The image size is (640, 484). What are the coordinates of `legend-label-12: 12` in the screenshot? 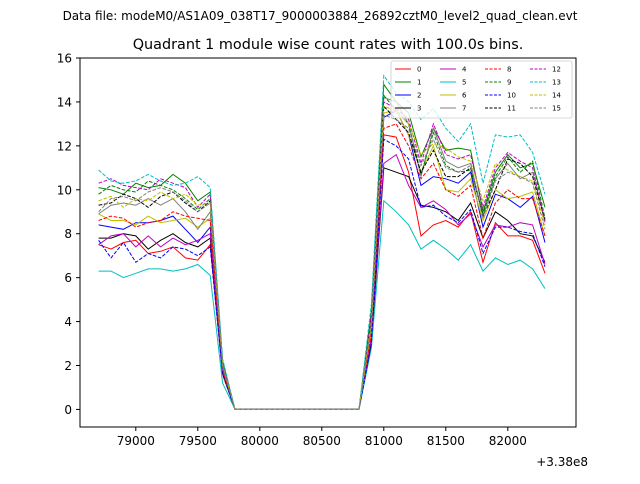 It's located at (556, 70).